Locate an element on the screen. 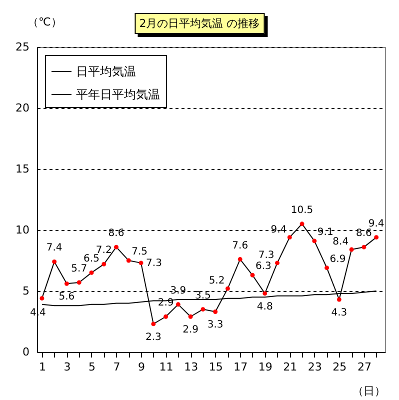 This screenshot has height=400, width=399. x-tick-label: 13 is located at coordinates (191, 367).